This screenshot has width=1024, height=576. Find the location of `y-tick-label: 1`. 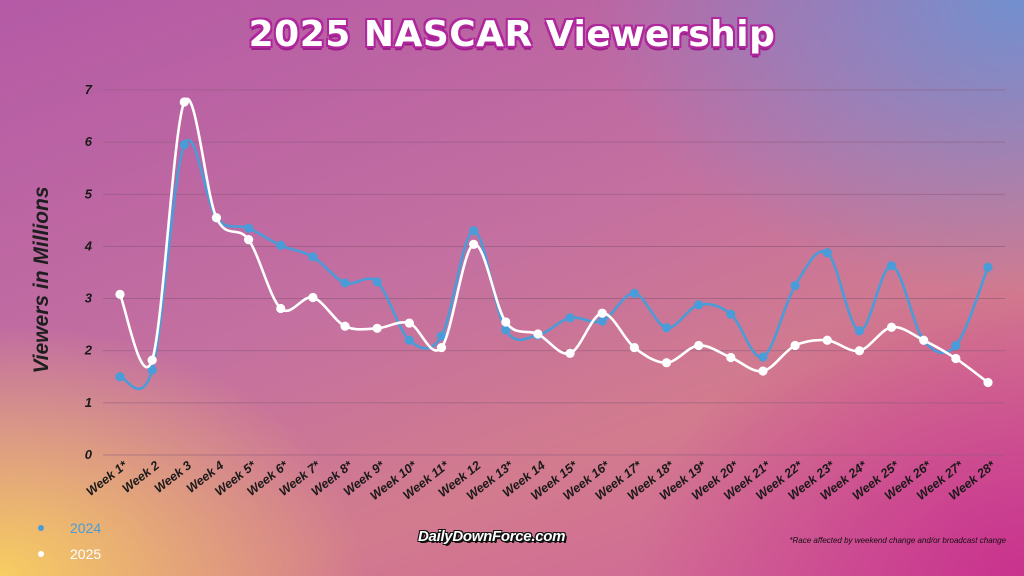

y-tick-label: 1 is located at coordinates (88, 402).